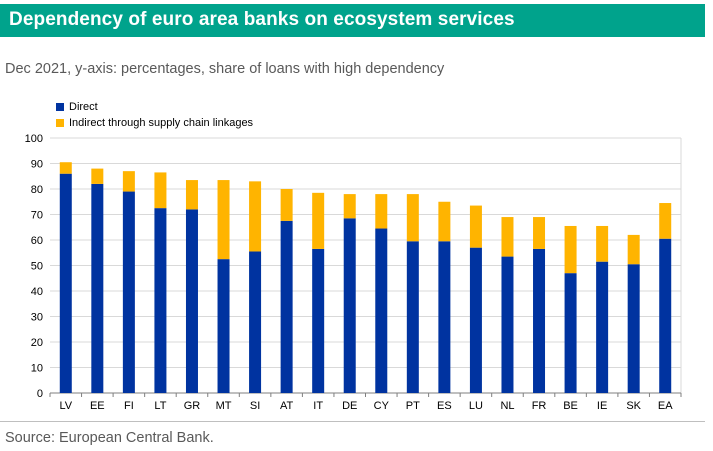 The image size is (713, 451). What do you see at coordinates (37, 216) in the screenshot?
I see `y-tick-label: 70` at bounding box center [37, 216].